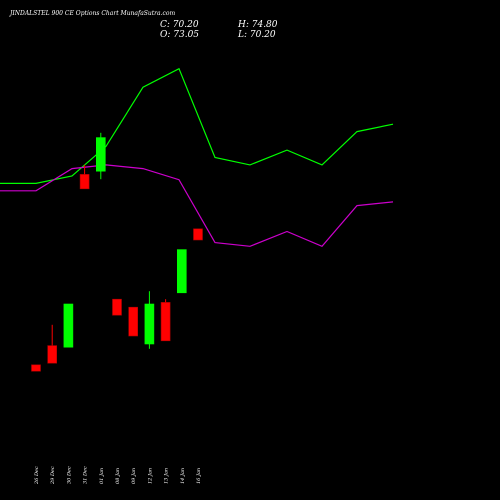 The image size is (500, 500). Describe the element at coordinates (257, 25) in the screenshot. I see `high-label: H: 74.80` at that location.